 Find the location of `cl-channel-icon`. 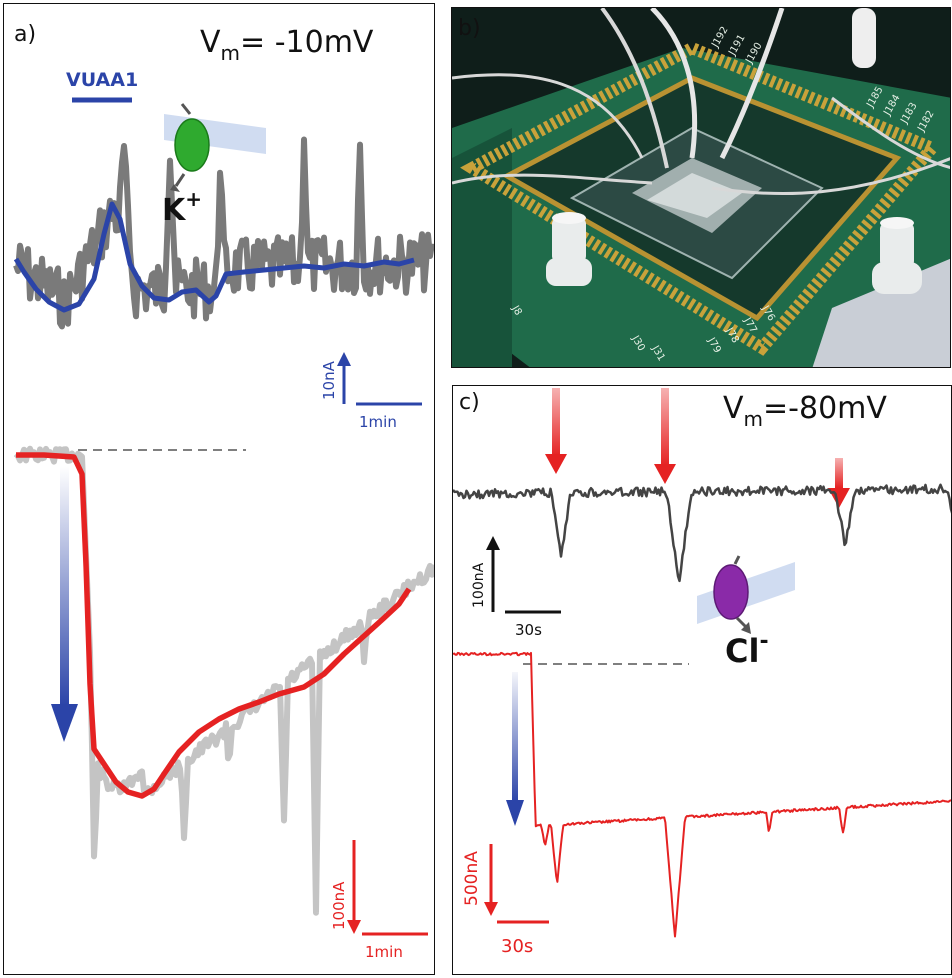

cl-channel-icon is located at coordinates (746, 594).